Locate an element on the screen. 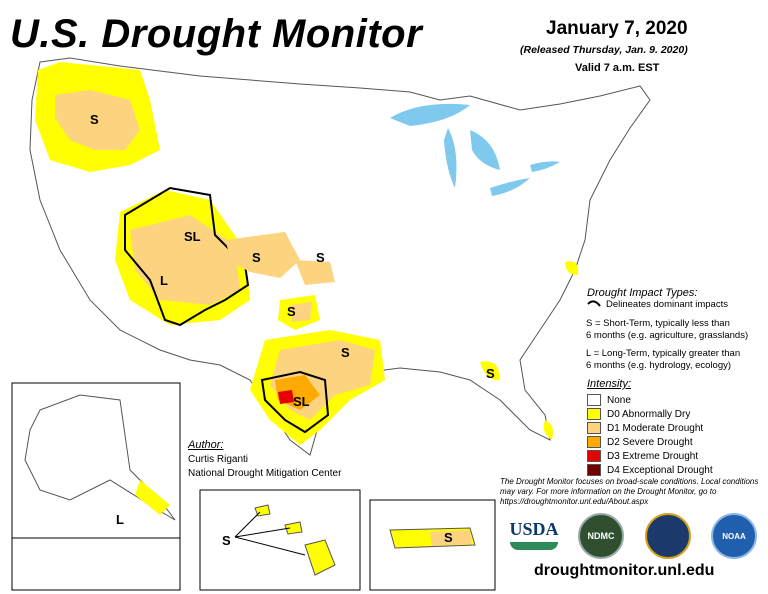 The image size is (768, 594). tx-d3 is located at coordinates (286, 397).